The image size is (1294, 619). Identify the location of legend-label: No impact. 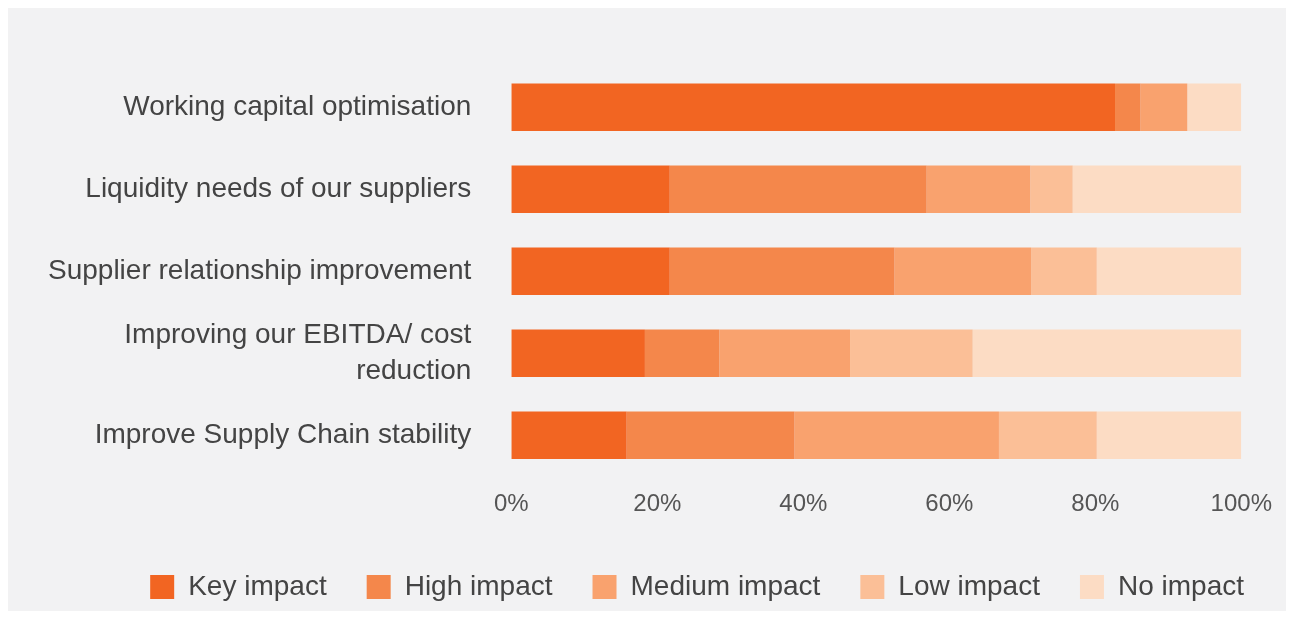
(1181, 585).